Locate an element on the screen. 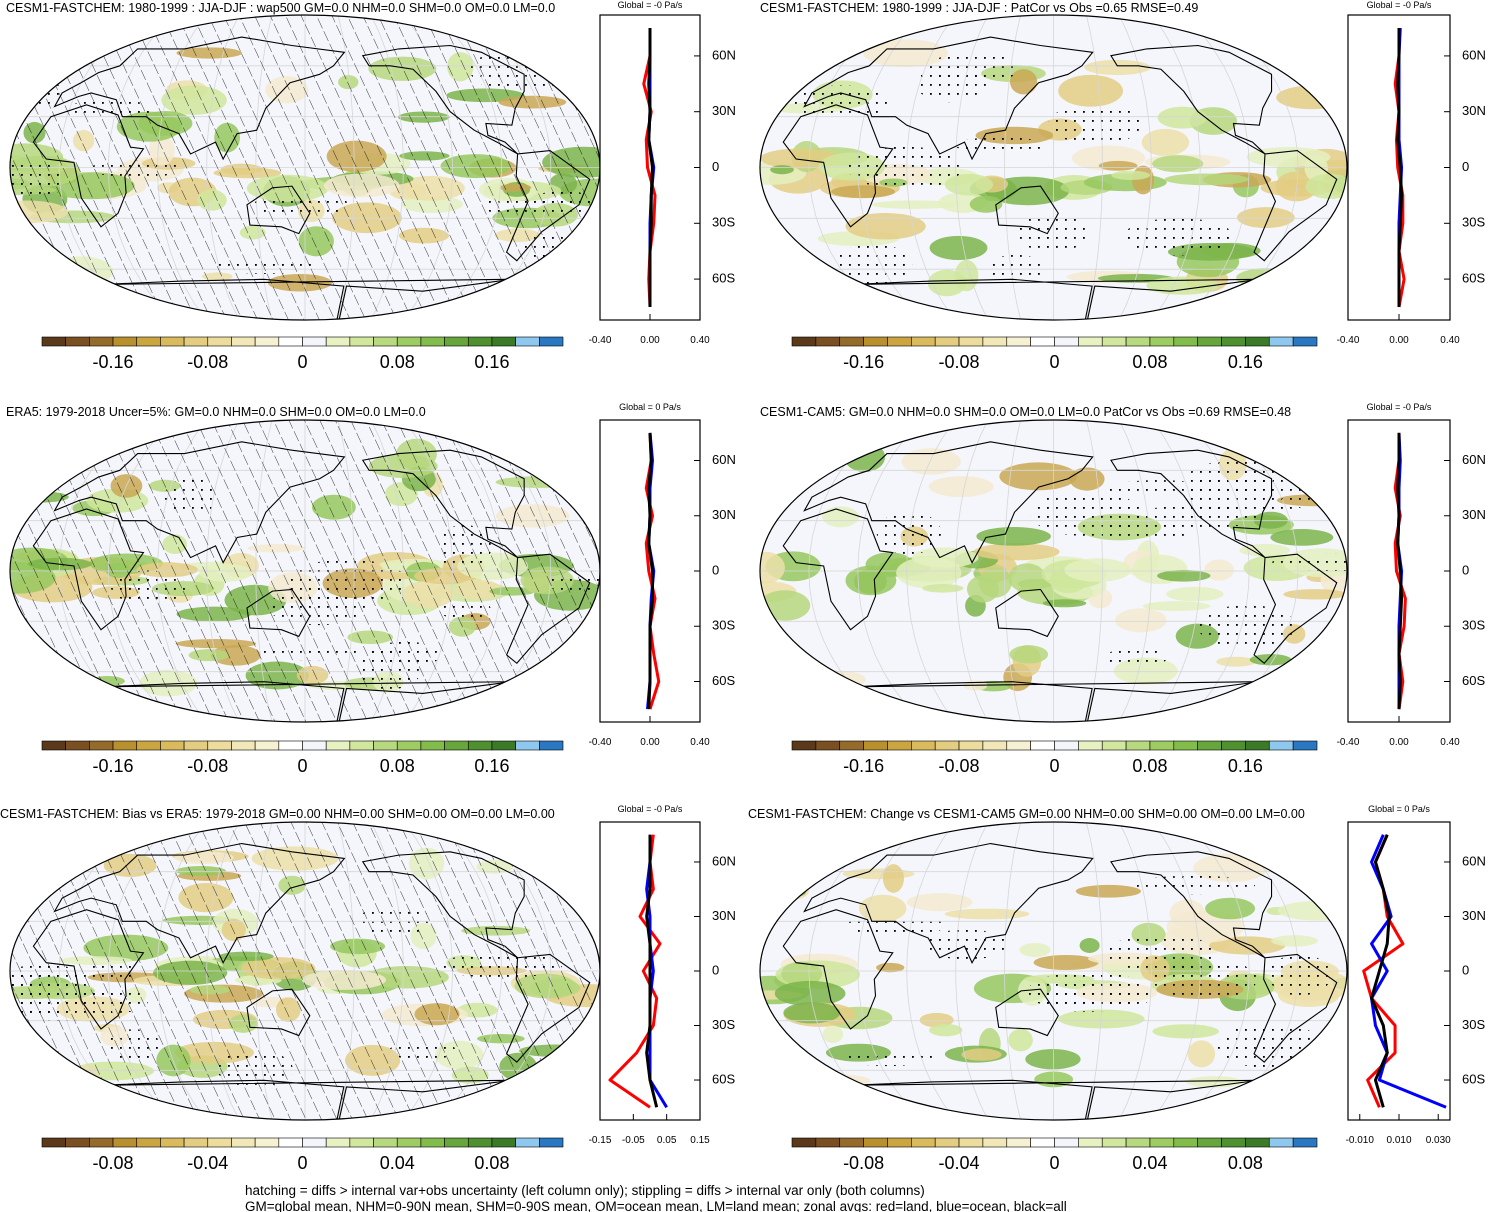 The image size is (1494, 1212). hatching is located at coordinates (305, 571).